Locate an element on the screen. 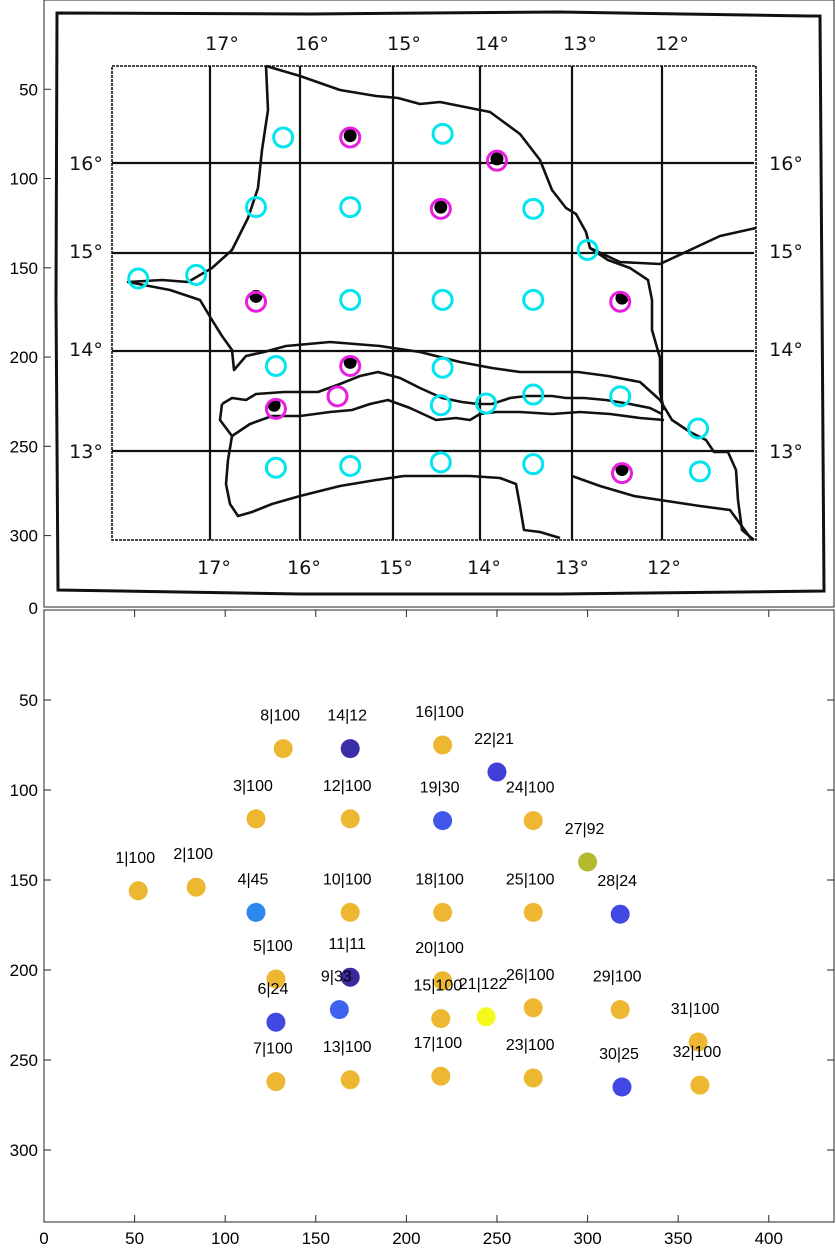 This screenshot has height=1250, width=836. data-point-label: 13|100 is located at coordinates (347, 1047).